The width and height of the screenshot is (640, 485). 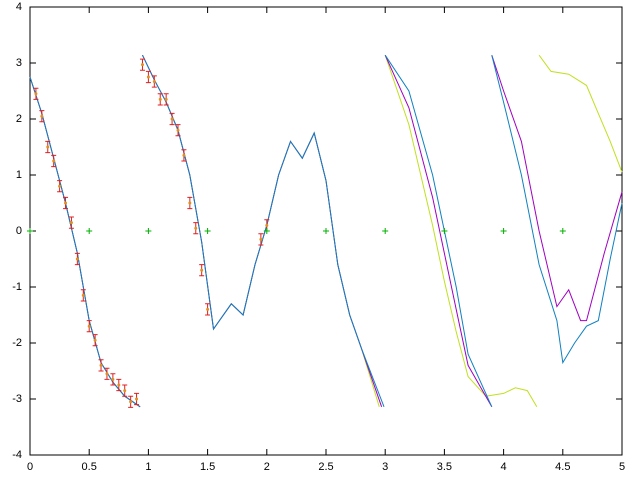 What do you see at coordinates (19, 231) in the screenshot?
I see `y-tick-label: 0` at bounding box center [19, 231].